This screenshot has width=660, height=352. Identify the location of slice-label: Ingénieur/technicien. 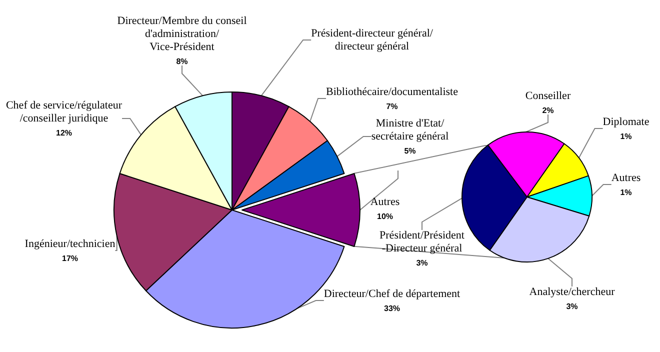
(70, 244).